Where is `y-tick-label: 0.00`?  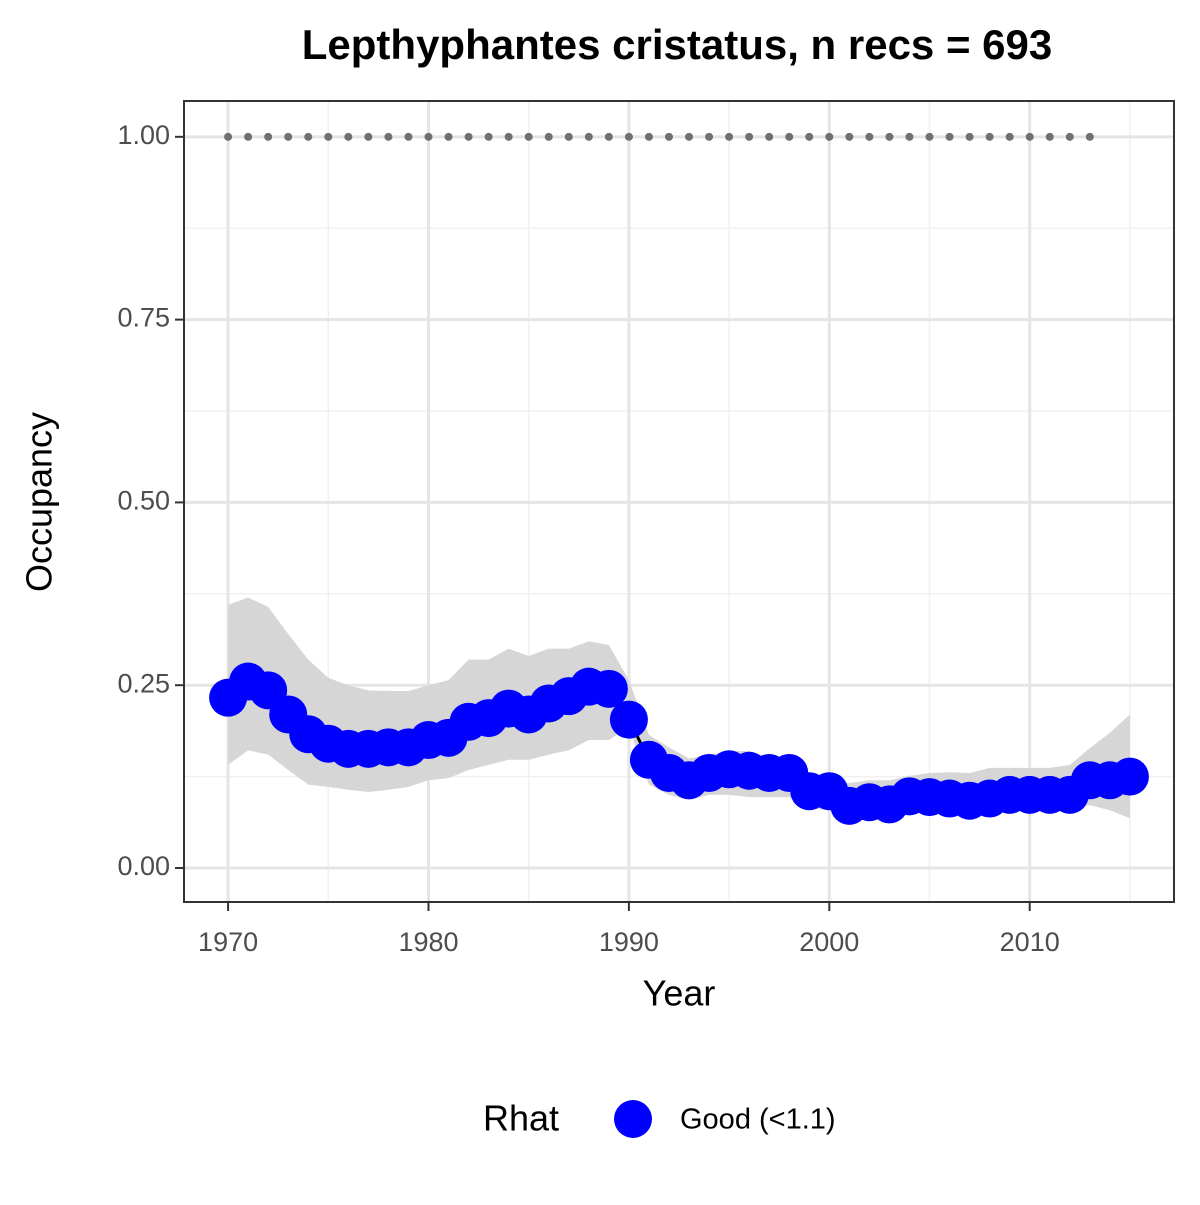 y-tick-label: 0.00 is located at coordinates (143, 866).